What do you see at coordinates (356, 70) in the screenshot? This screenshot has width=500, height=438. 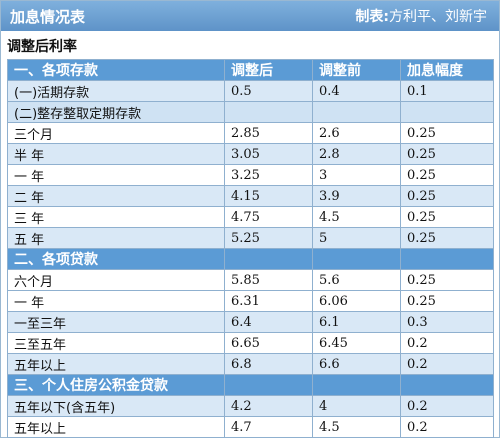 I see `previous-rate: 调整前` at bounding box center [356, 70].